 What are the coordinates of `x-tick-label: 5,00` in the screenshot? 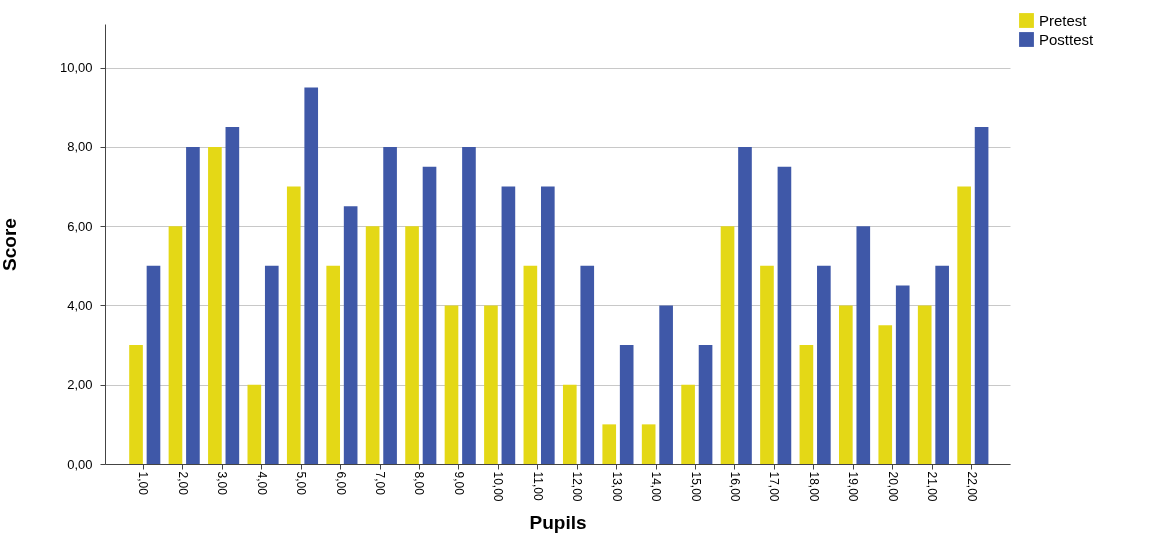 It's located at (301, 483).